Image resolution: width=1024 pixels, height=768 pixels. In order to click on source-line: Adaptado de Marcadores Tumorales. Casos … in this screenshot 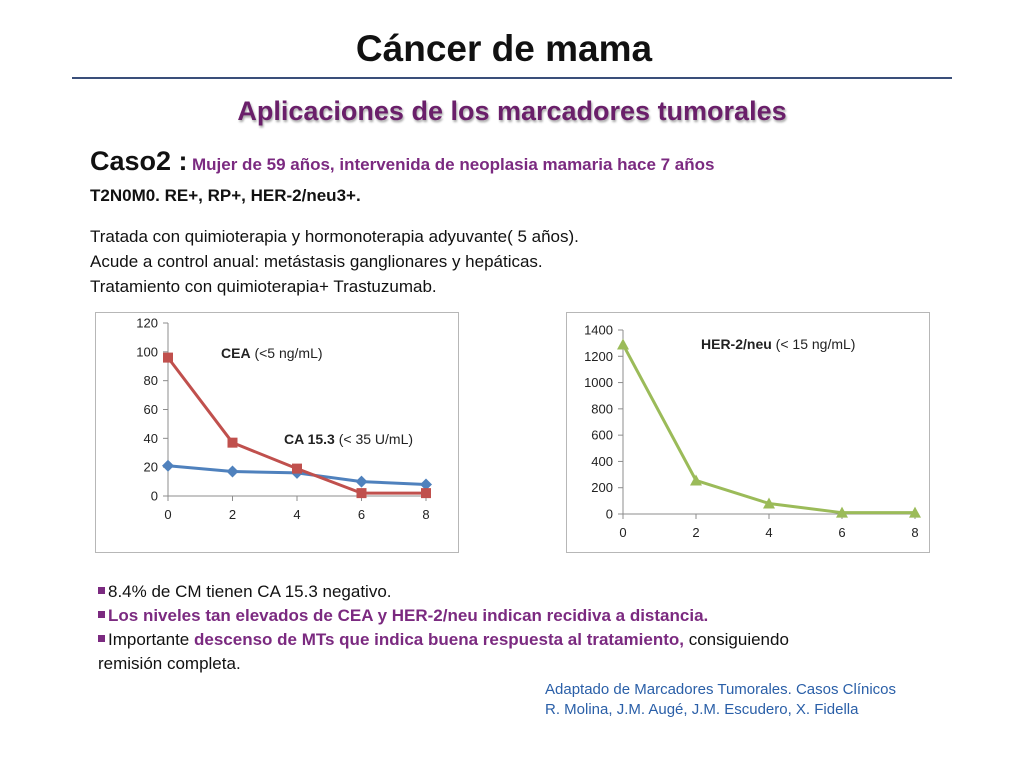, I will do `click(721, 689)`.